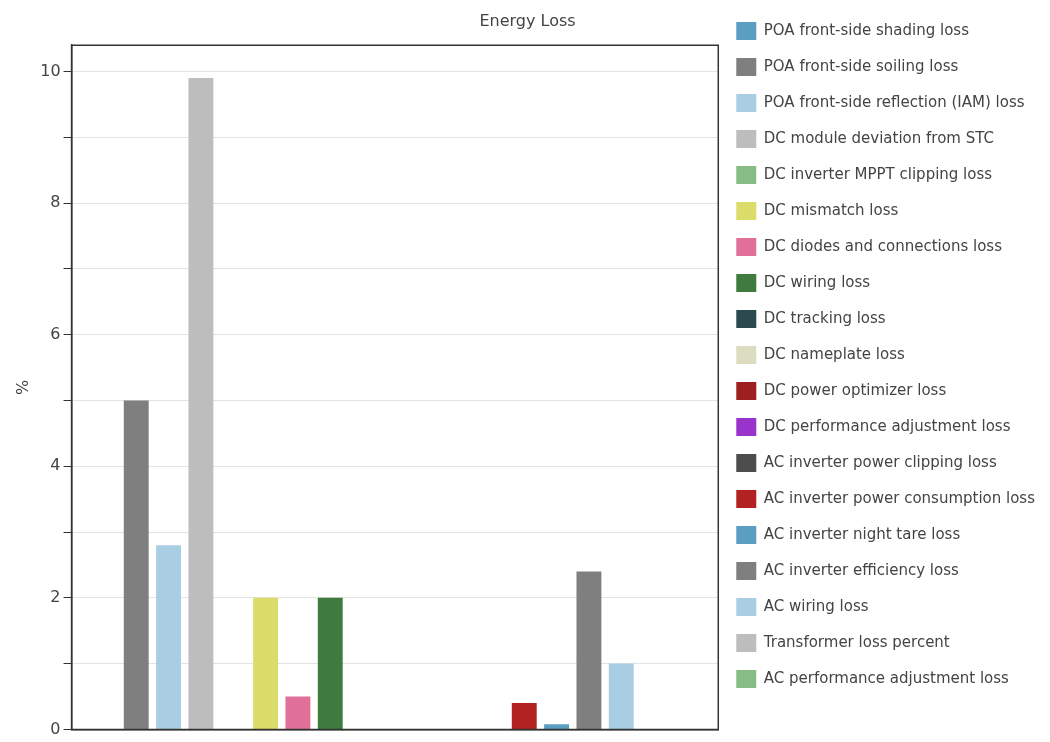  What do you see at coordinates (55, 728) in the screenshot?
I see `y-tick-label: 0` at bounding box center [55, 728].